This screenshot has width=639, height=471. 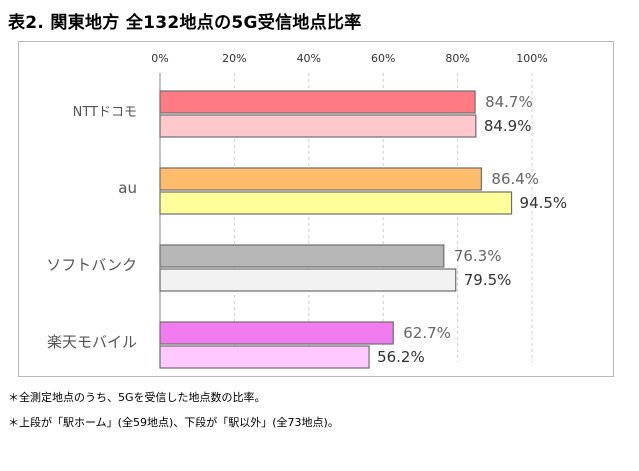 What do you see at coordinates (401, 357) in the screenshot?
I see `data-label: 56.2%` at bounding box center [401, 357].